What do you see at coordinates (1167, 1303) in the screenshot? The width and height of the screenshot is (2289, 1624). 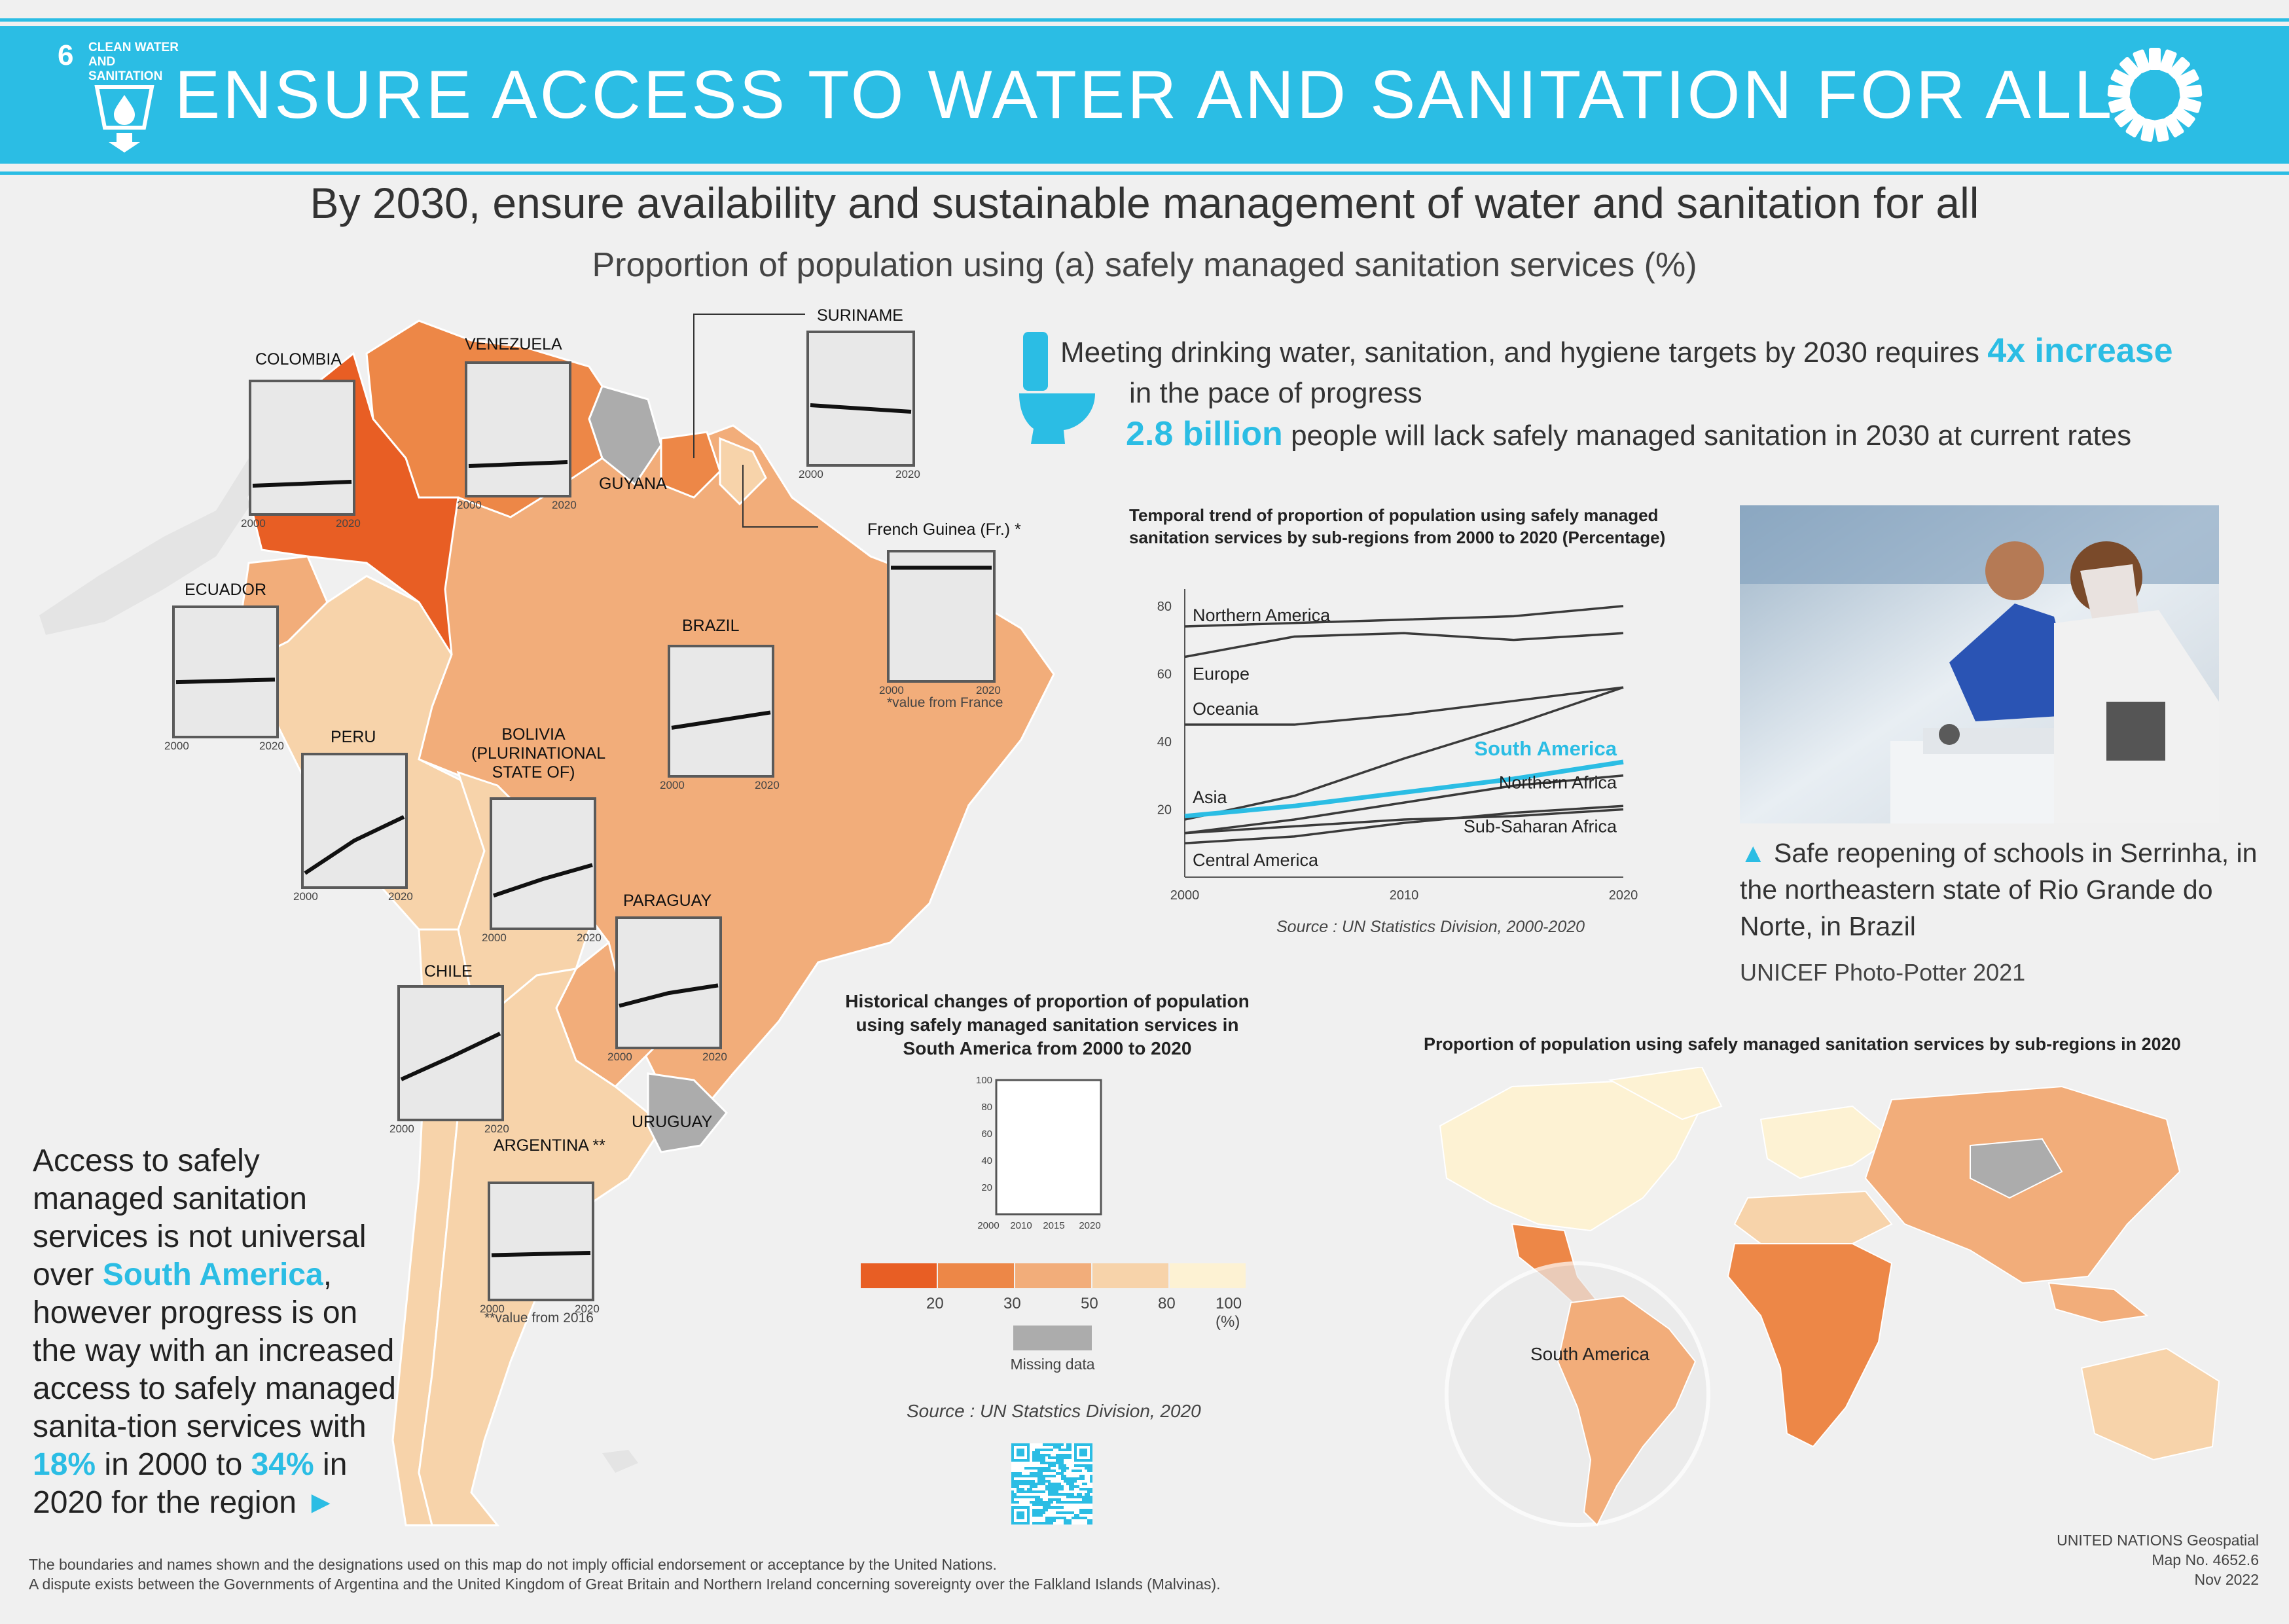 I see `legend-value: 80` at bounding box center [1167, 1303].